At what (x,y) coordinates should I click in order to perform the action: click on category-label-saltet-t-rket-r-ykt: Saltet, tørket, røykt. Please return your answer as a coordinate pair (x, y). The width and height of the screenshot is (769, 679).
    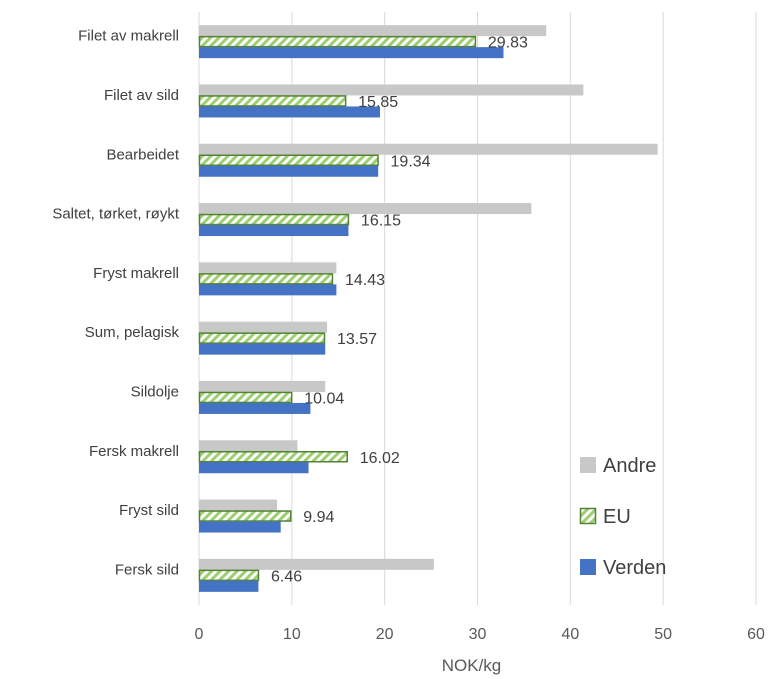
    Looking at the image, I should click on (116, 214).